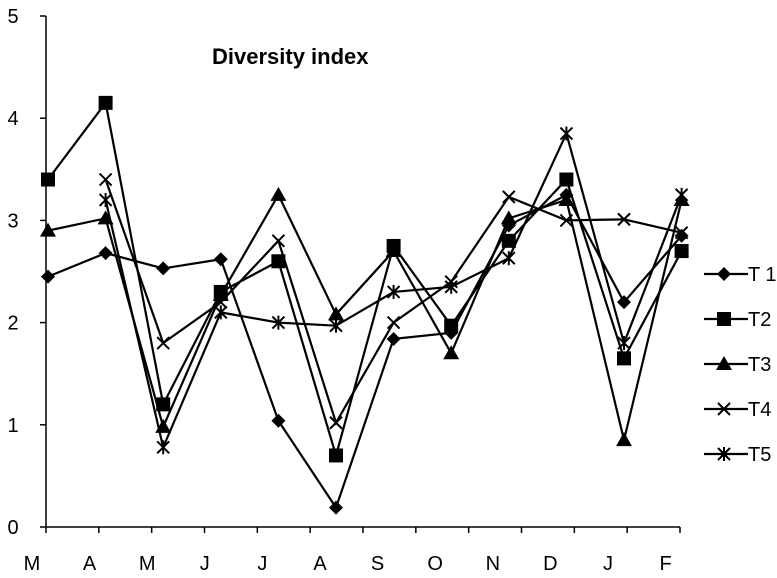 The image size is (777, 578). What do you see at coordinates (12, 528) in the screenshot?
I see `y-tick-label: 0` at bounding box center [12, 528].